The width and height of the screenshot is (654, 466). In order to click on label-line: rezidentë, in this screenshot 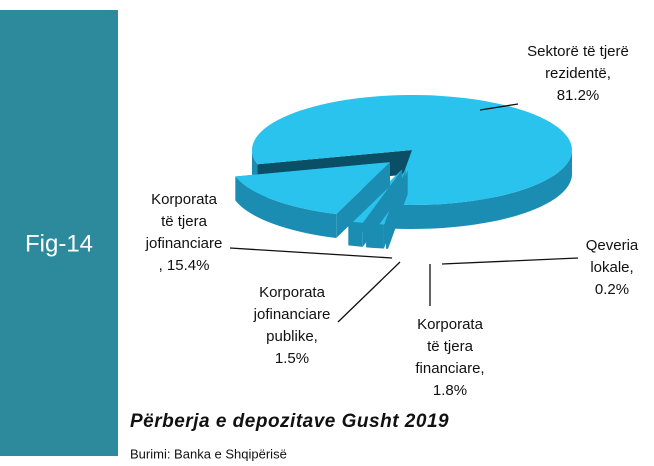, I will do `click(578, 73)`.